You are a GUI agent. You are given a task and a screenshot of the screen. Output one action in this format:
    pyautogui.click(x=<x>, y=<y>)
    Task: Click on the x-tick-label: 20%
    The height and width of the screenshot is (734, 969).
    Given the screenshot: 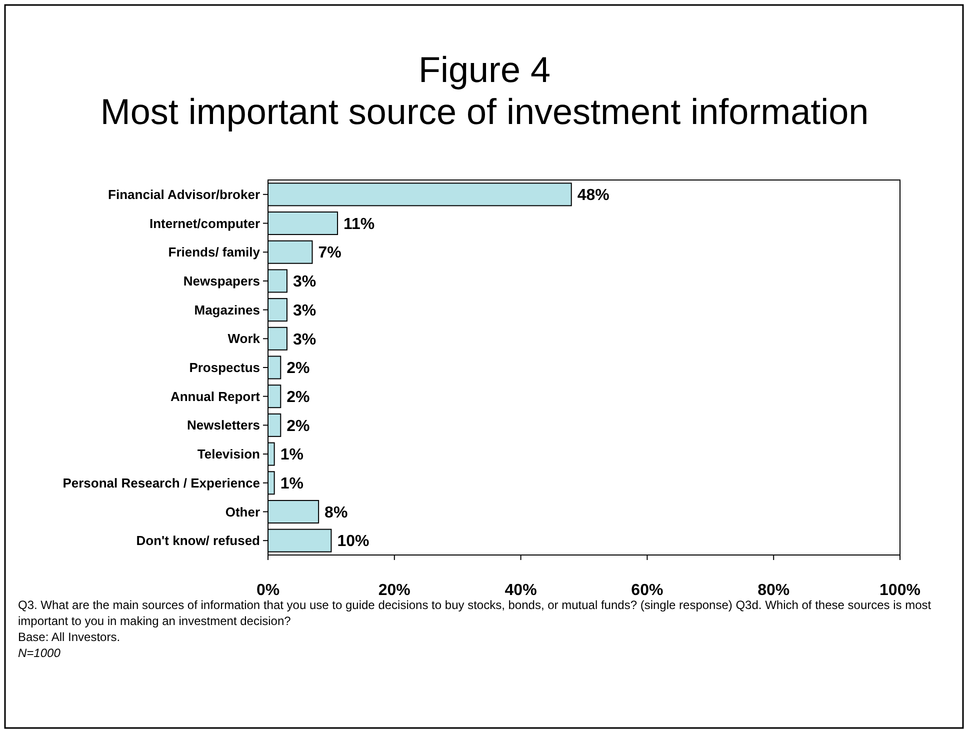 What is the action you would take?
    pyautogui.click(x=394, y=590)
    